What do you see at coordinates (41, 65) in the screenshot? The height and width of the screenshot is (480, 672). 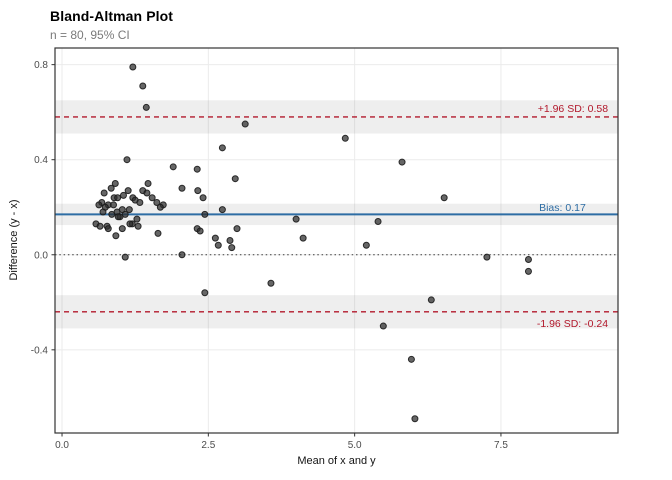 I see `y-tick-label: 0.8` at bounding box center [41, 65].